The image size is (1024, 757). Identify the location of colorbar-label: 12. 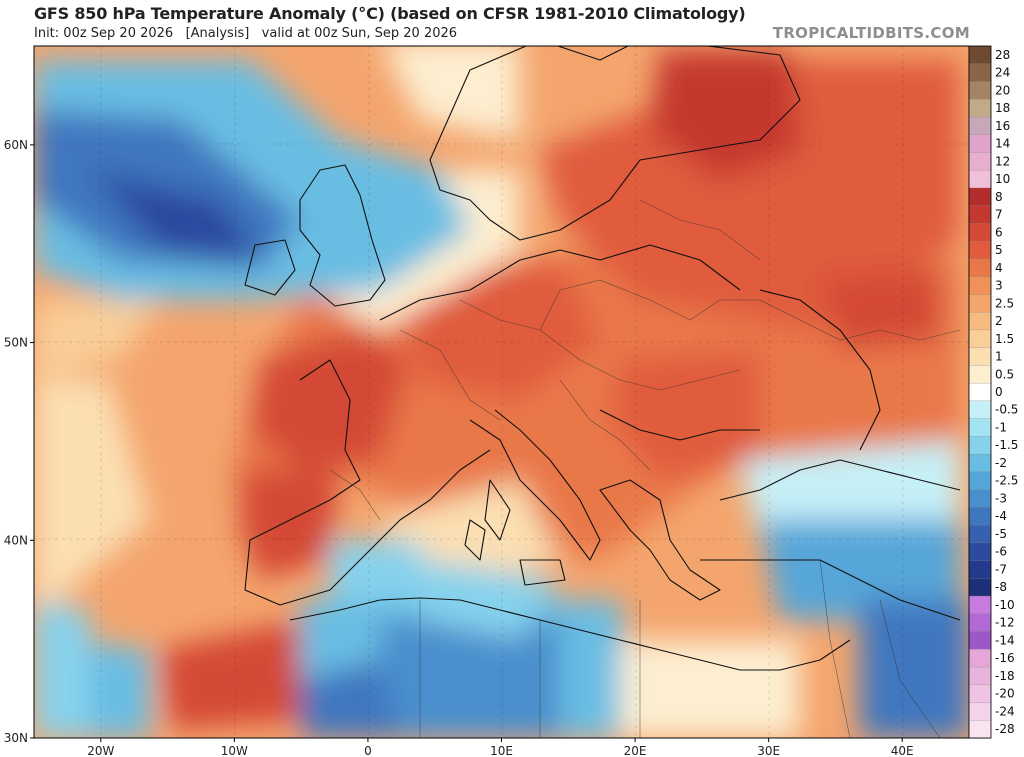
(1002, 161).